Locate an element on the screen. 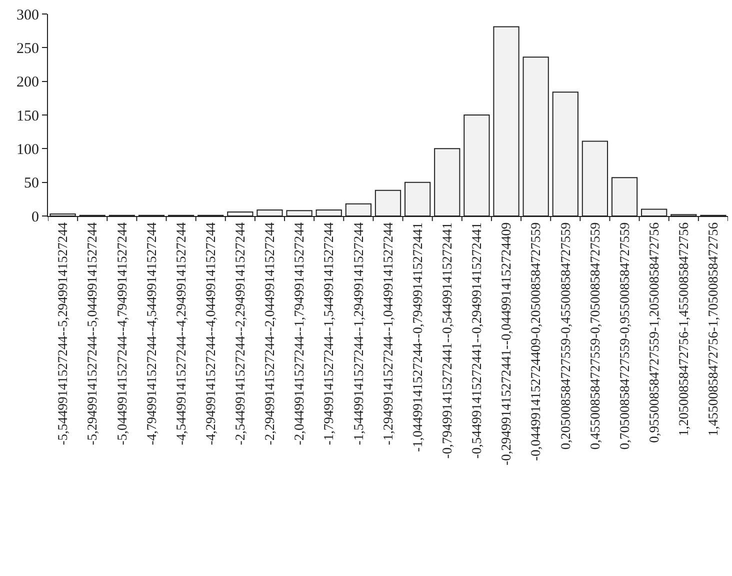 Image resolution: width=732 pixels, height=576 pixels. x-tick-label: -4,54499141527244--4,29499141527244 is located at coordinates (180, 334).